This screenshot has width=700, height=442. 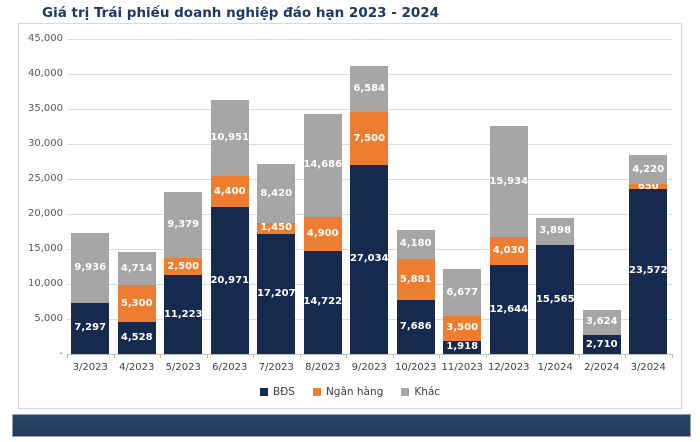 I want to click on y-tick-label: 35,000, so click(x=45, y=108).